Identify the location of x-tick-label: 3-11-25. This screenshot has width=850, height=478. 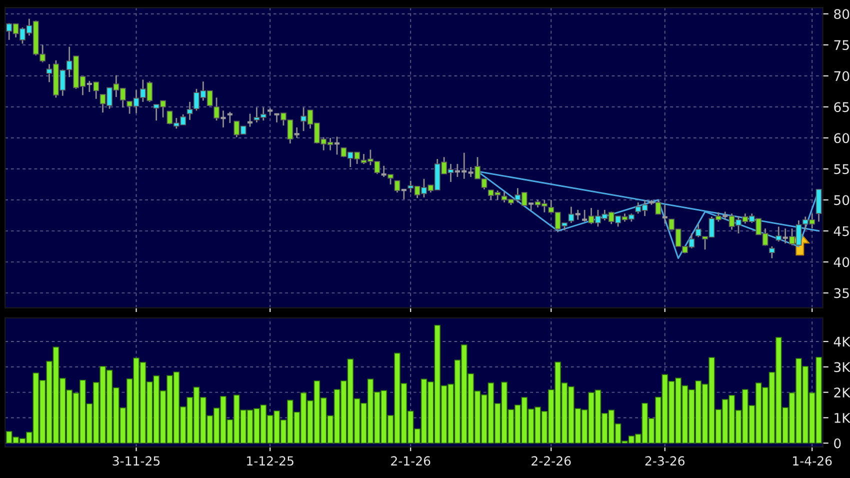
(136, 461).